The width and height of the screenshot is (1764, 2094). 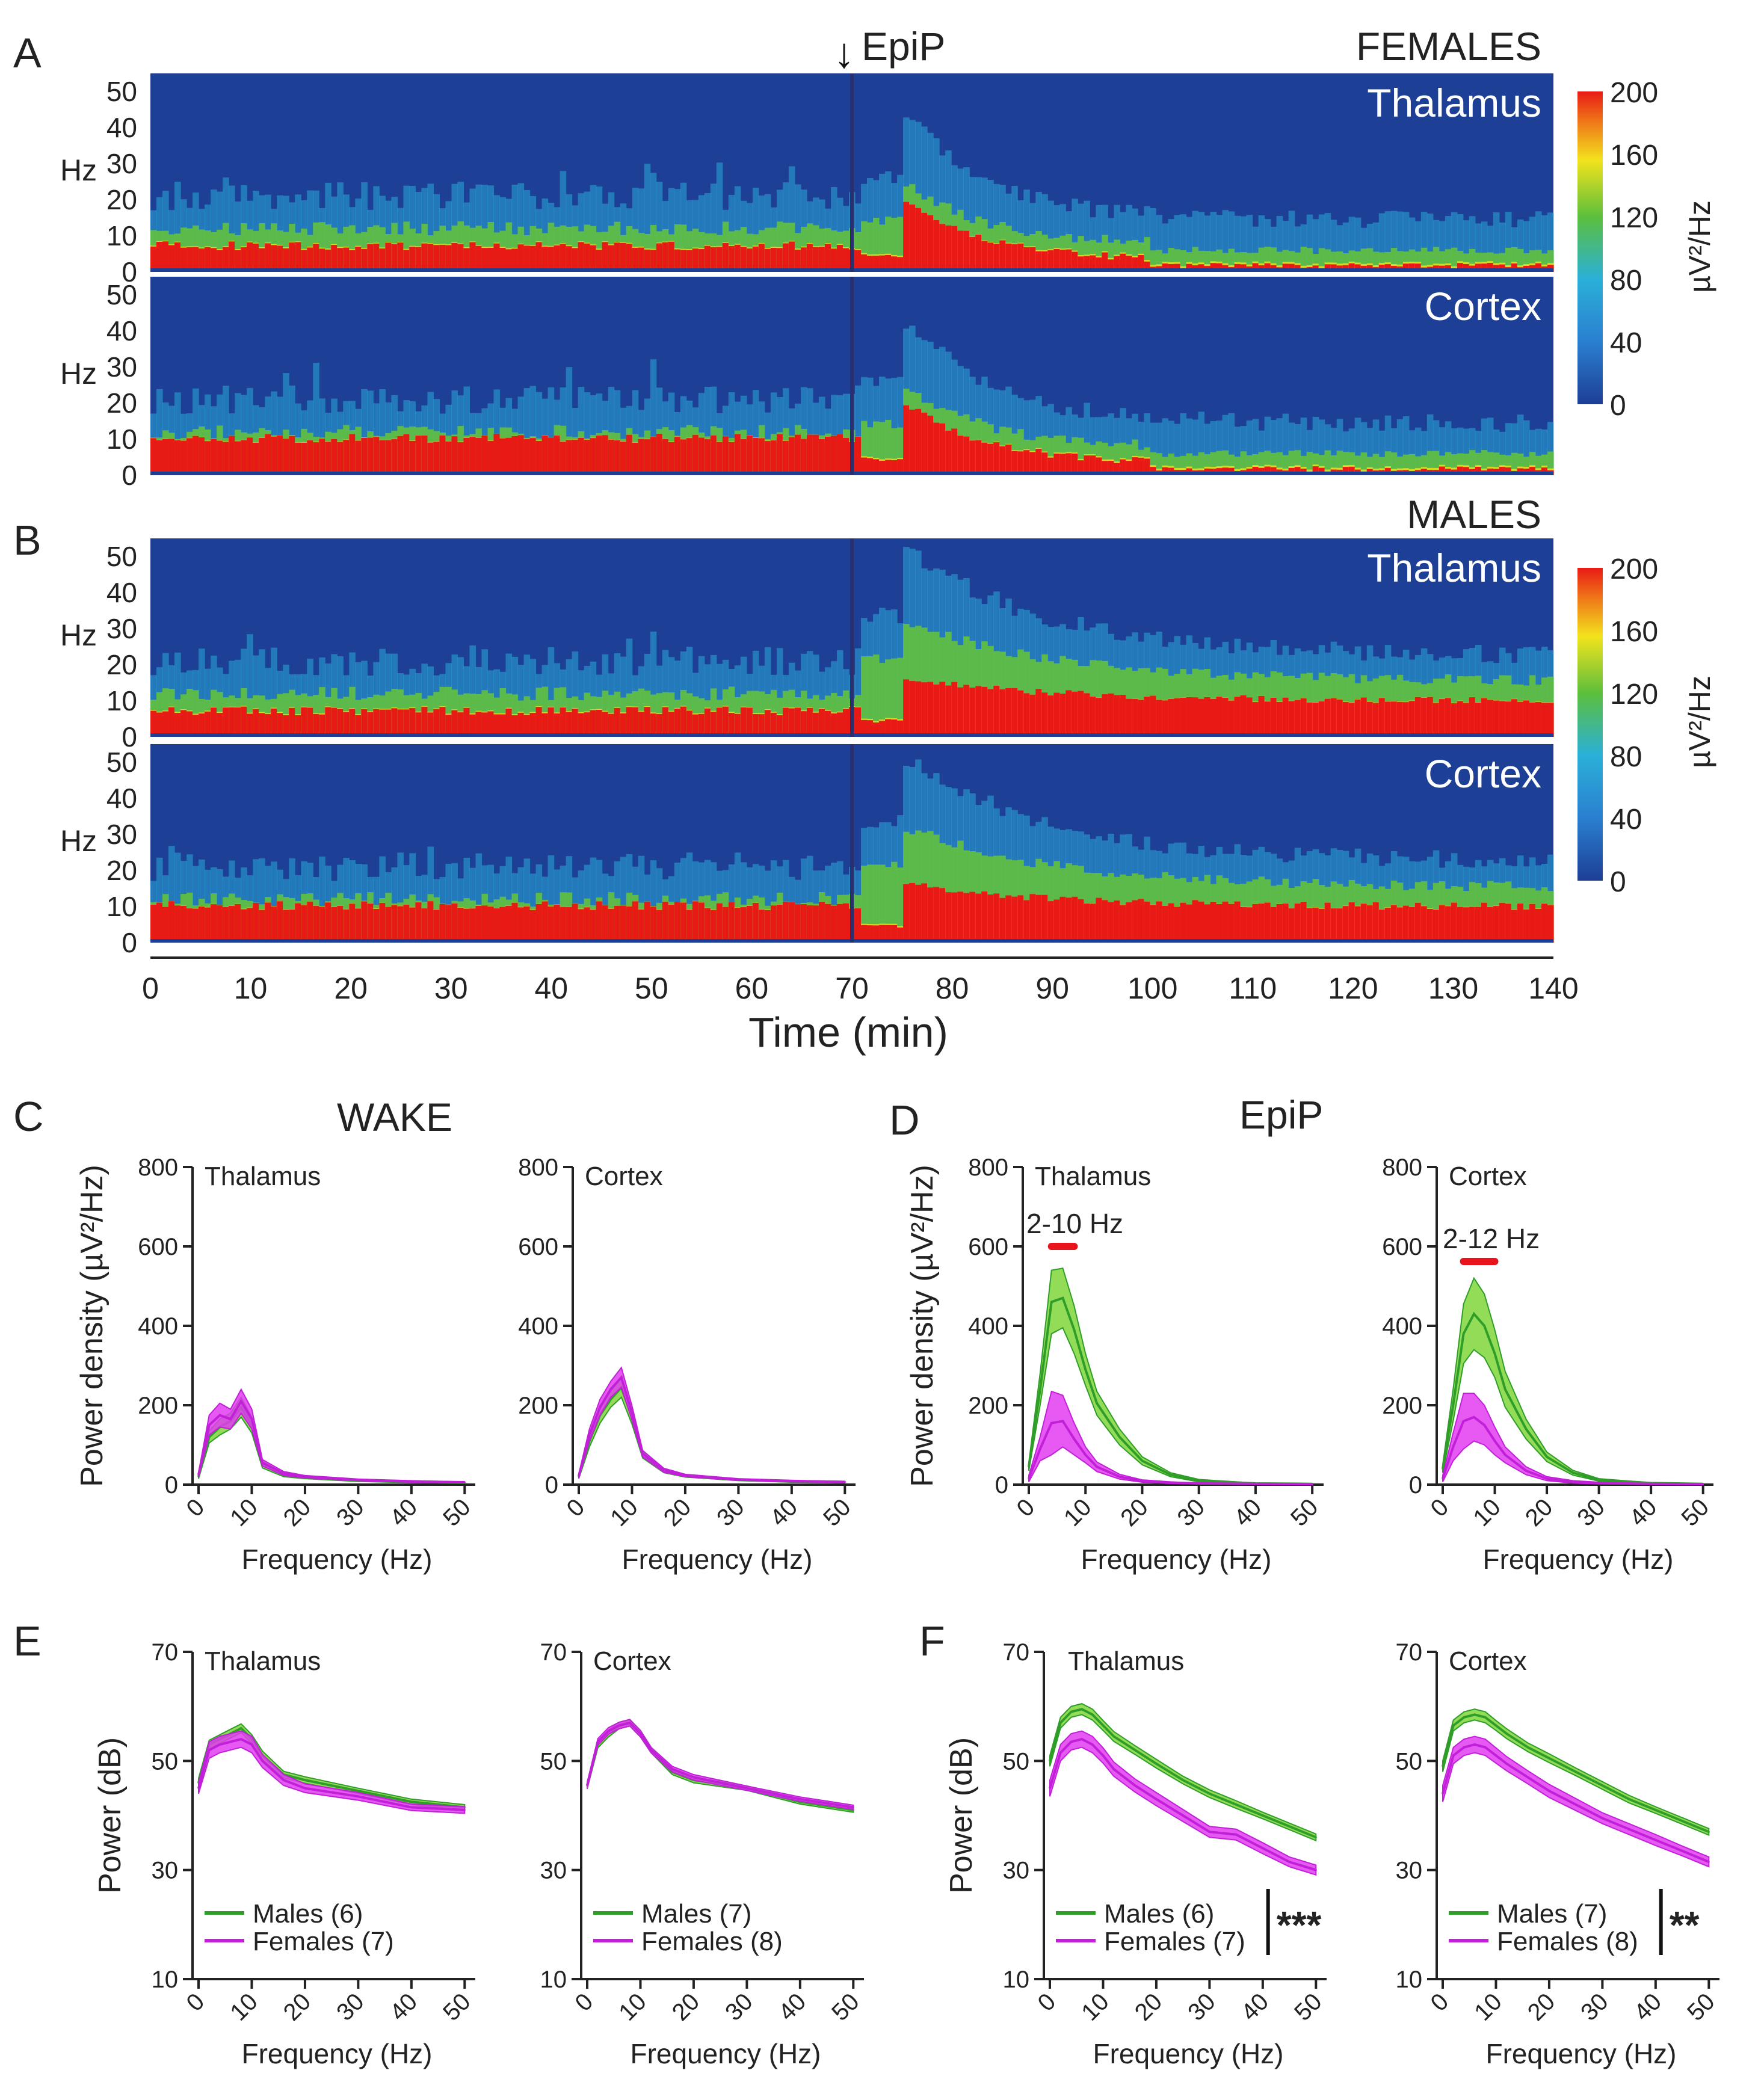 What do you see at coordinates (1440, 1508) in the screenshot?
I see `x-tick-label: 0` at bounding box center [1440, 1508].